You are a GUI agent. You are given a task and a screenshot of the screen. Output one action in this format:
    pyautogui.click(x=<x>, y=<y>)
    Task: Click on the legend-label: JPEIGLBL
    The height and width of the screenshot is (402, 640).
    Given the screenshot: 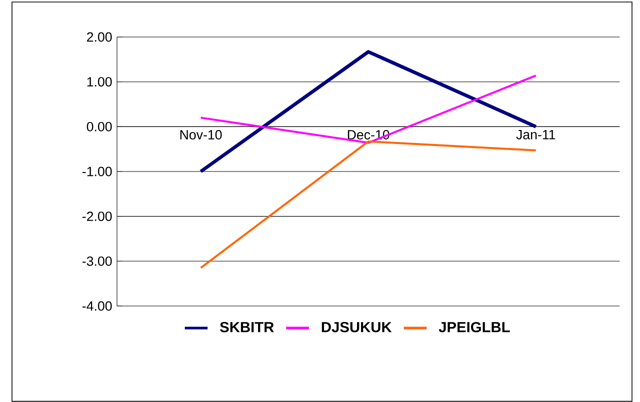 What is the action you would take?
    pyautogui.click(x=474, y=327)
    